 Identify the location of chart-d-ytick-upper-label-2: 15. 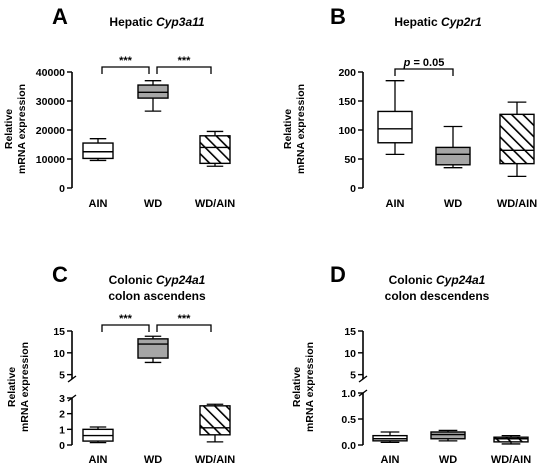
(350, 332).